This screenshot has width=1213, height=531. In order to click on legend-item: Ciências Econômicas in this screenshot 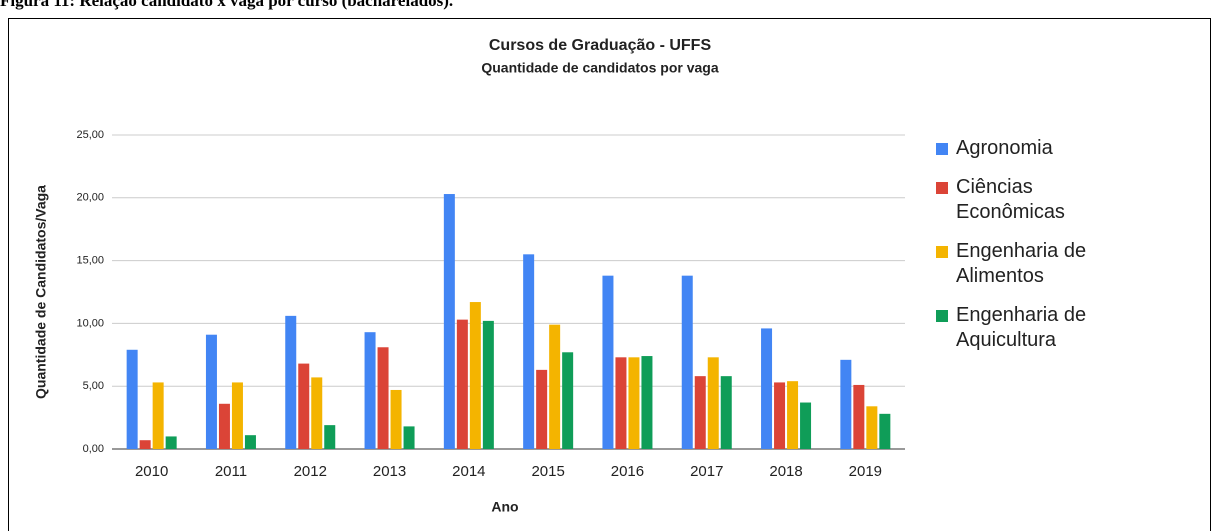, I will do `click(1031, 200)`.